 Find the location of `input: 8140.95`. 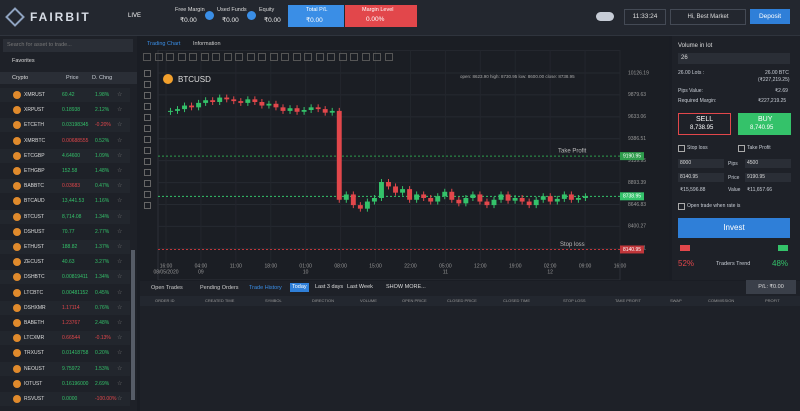

input: 8140.95 is located at coordinates (701, 177).